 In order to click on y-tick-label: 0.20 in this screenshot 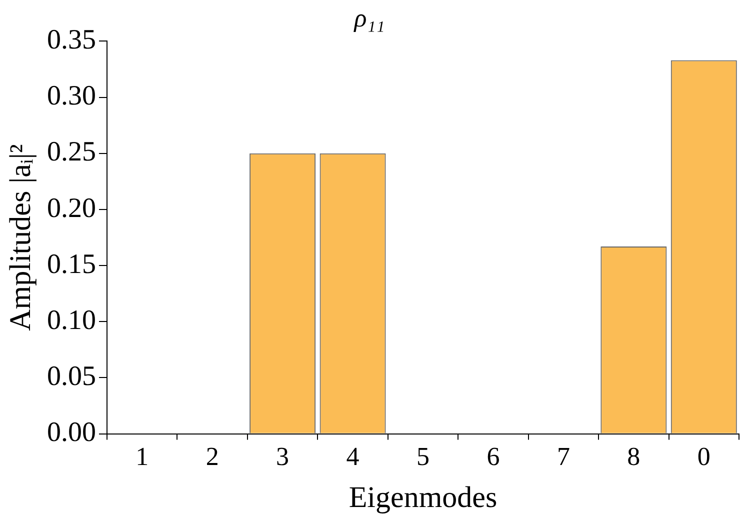, I will do `click(71, 208)`.